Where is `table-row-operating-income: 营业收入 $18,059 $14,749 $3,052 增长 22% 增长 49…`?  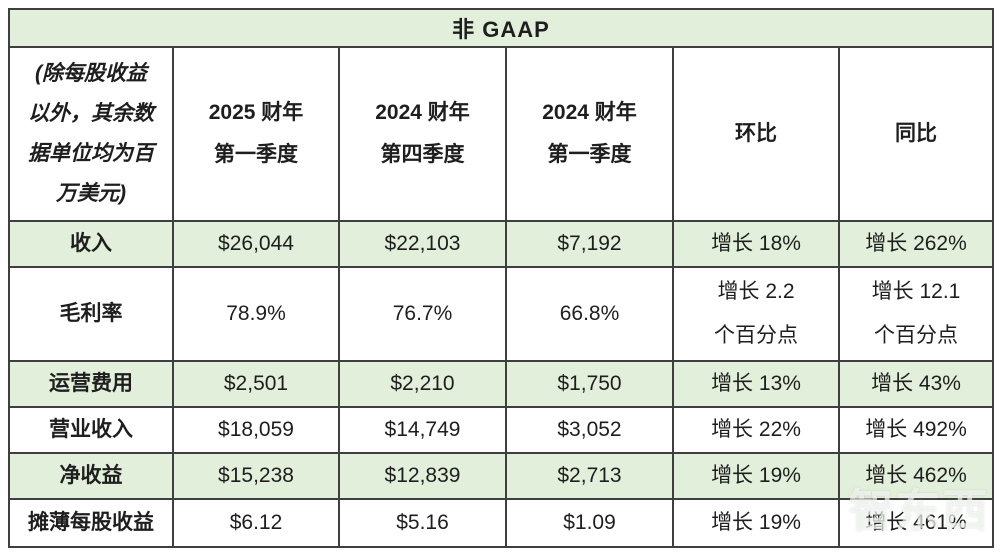 table-row-operating-income: 营业收入 $18,059 $14,749 $3,052 增长 22% 增长 49… is located at coordinates (501, 430).